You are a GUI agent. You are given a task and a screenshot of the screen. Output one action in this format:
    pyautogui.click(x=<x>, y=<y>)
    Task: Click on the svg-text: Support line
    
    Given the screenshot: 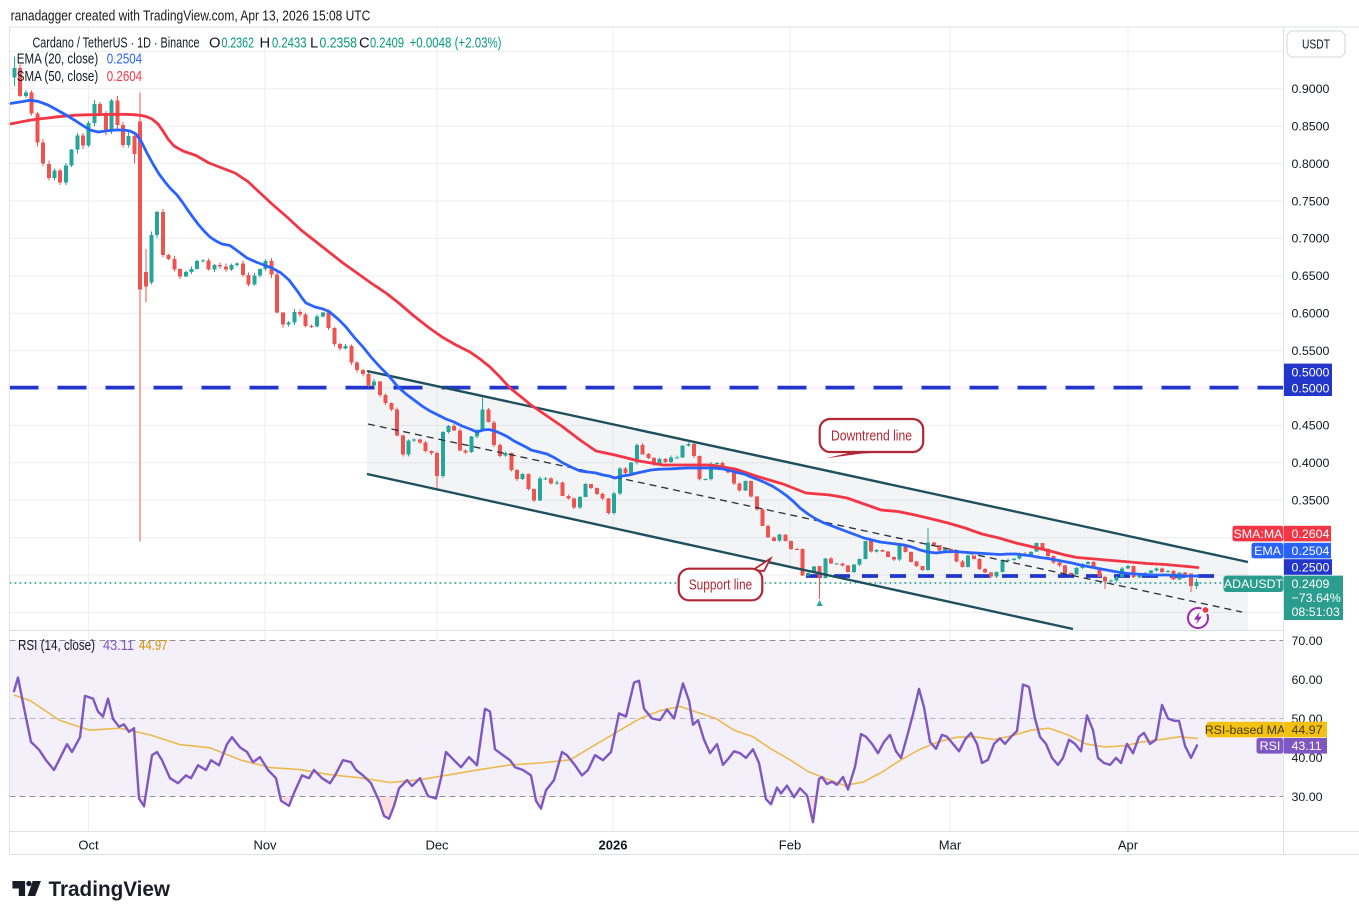 What is the action you would take?
    pyautogui.click(x=721, y=586)
    